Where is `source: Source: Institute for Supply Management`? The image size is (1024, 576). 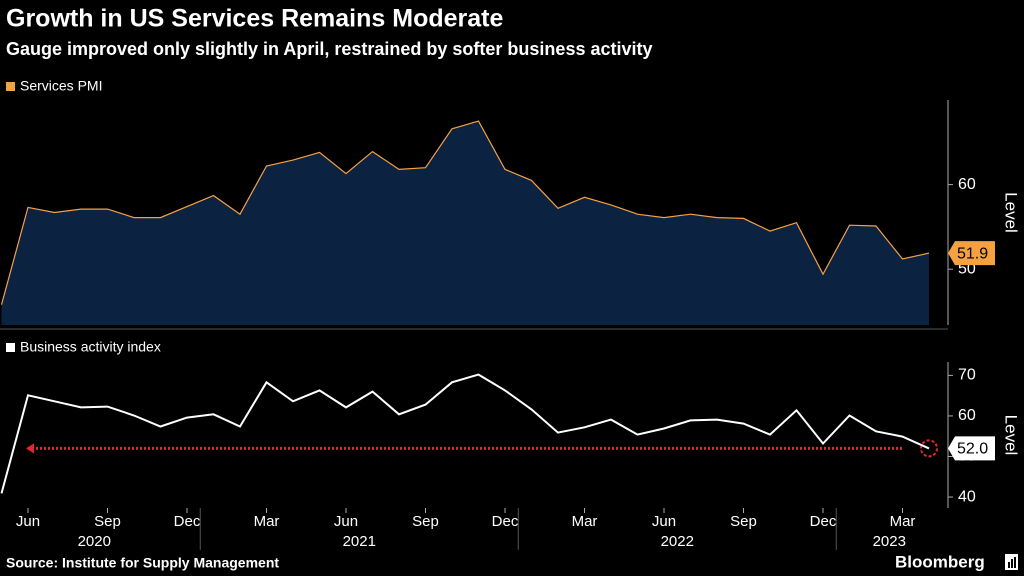 source: Source: Institute for Supply Management is located at coordinates (142, 563).